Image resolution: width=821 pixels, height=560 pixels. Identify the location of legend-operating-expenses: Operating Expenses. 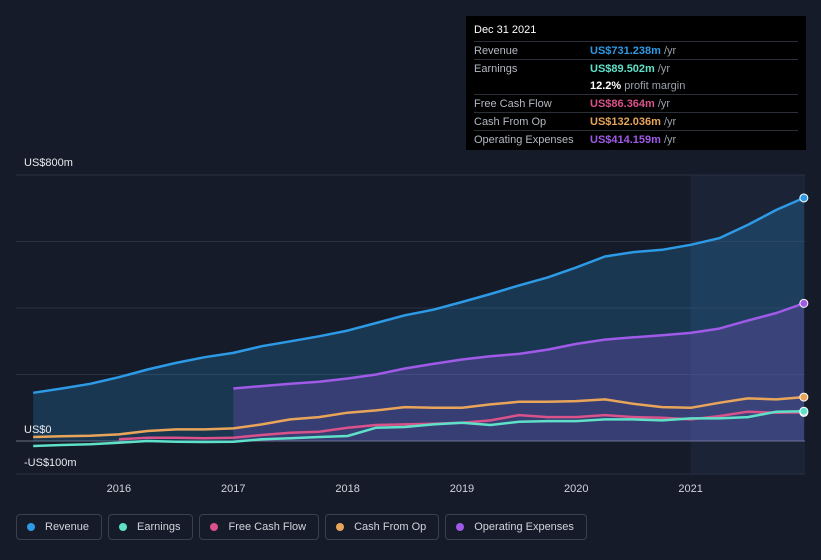
(516, 527).